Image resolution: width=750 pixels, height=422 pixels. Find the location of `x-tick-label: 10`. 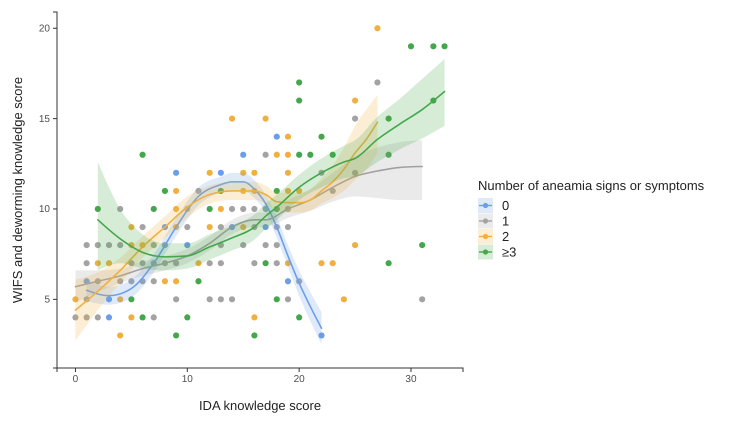

x-tick-label: 10 is located at coordinates (188, 380).